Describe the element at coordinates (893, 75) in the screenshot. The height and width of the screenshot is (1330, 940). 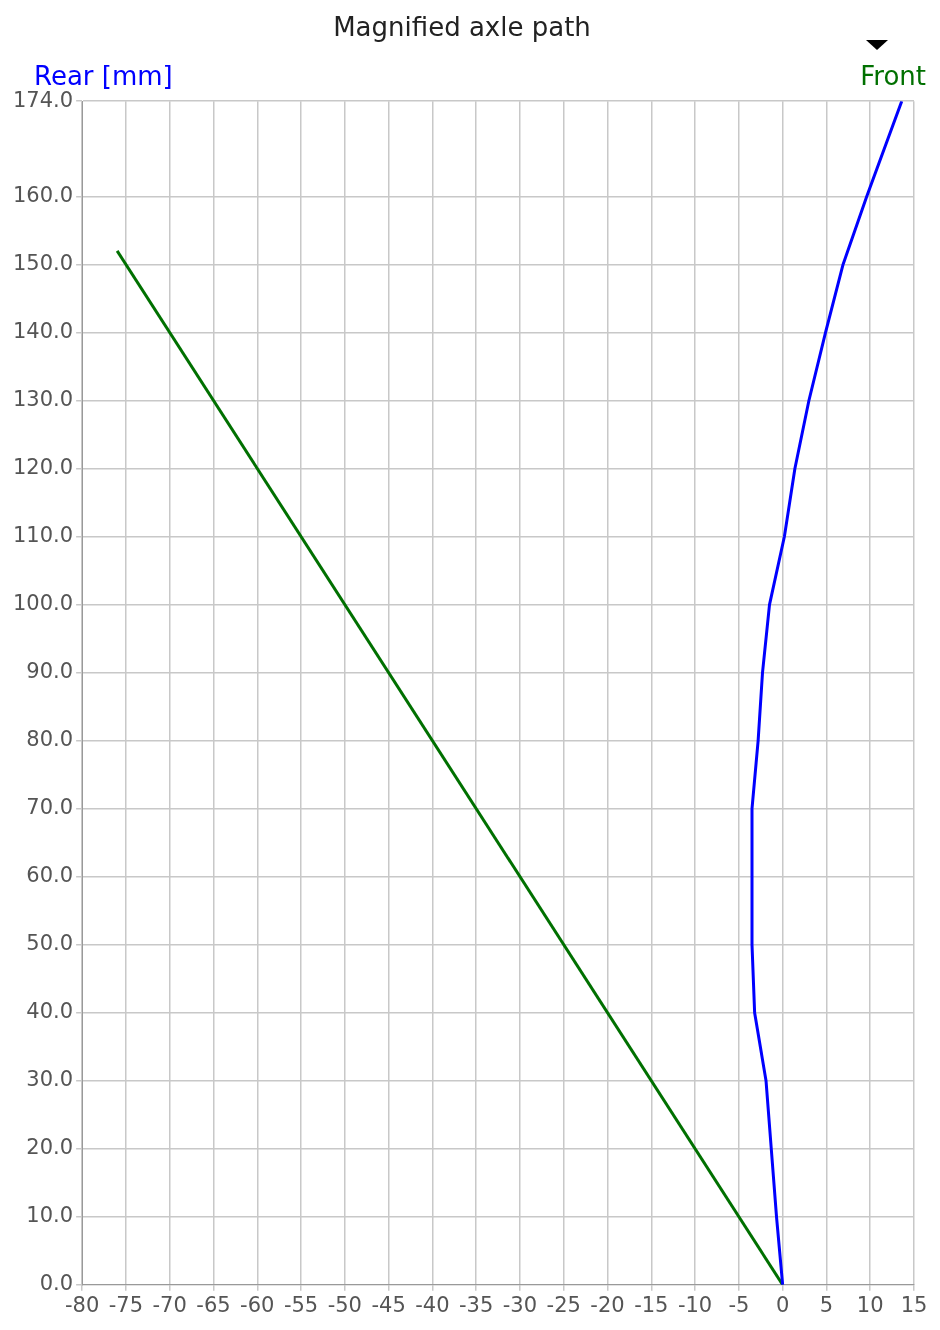
I see `text: Front` at that location.